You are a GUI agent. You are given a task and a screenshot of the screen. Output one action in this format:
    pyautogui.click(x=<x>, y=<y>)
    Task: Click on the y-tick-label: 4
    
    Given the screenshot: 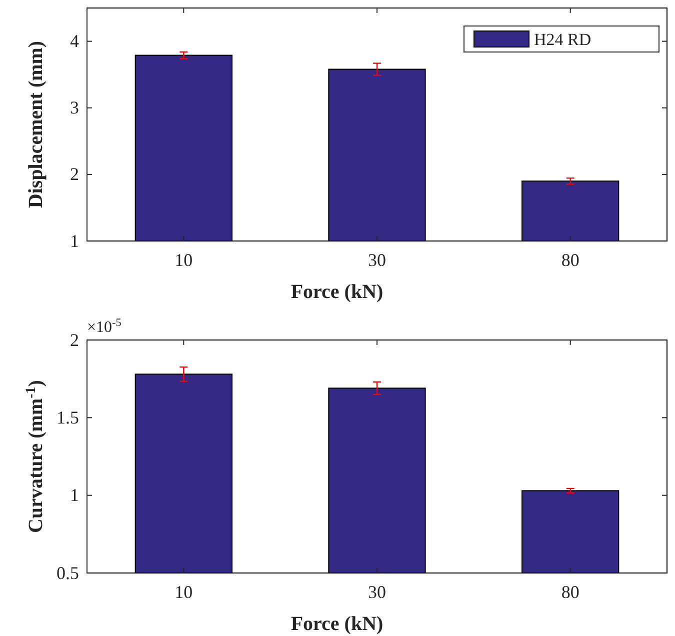 What is the action you would take?
    pyautogui.click(x=74, y=41)
    